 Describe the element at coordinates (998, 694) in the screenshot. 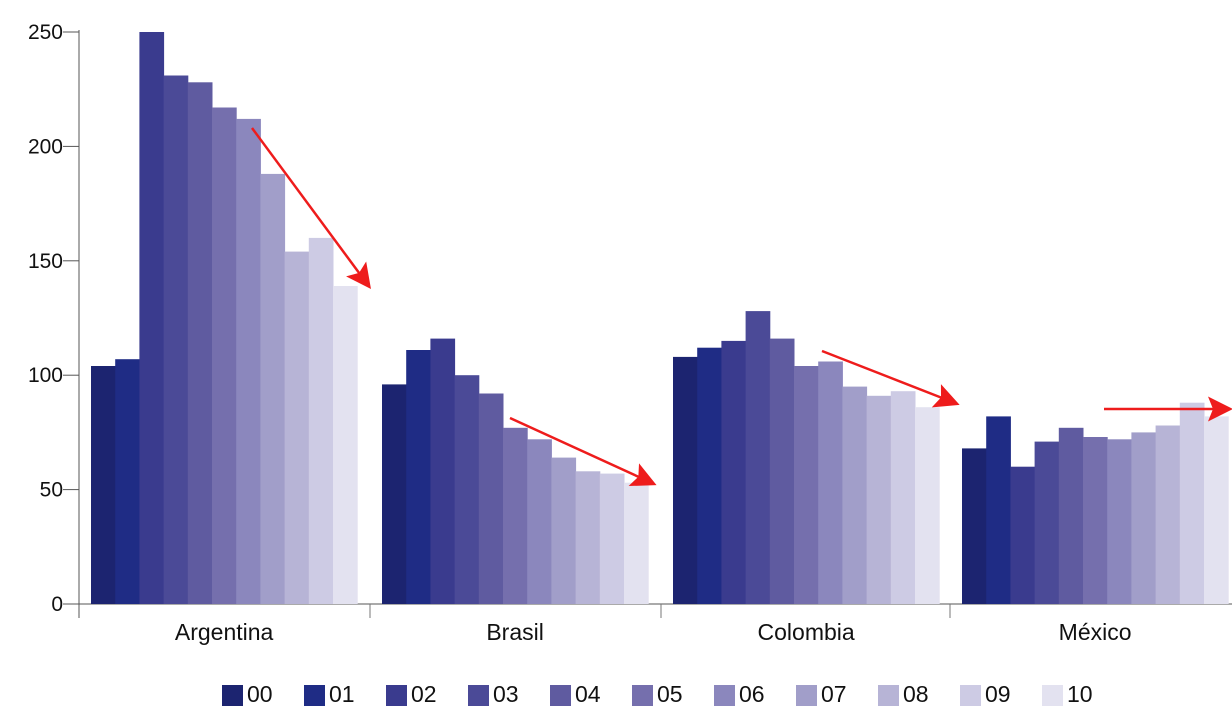

I see `legend-label: 09` at that location.